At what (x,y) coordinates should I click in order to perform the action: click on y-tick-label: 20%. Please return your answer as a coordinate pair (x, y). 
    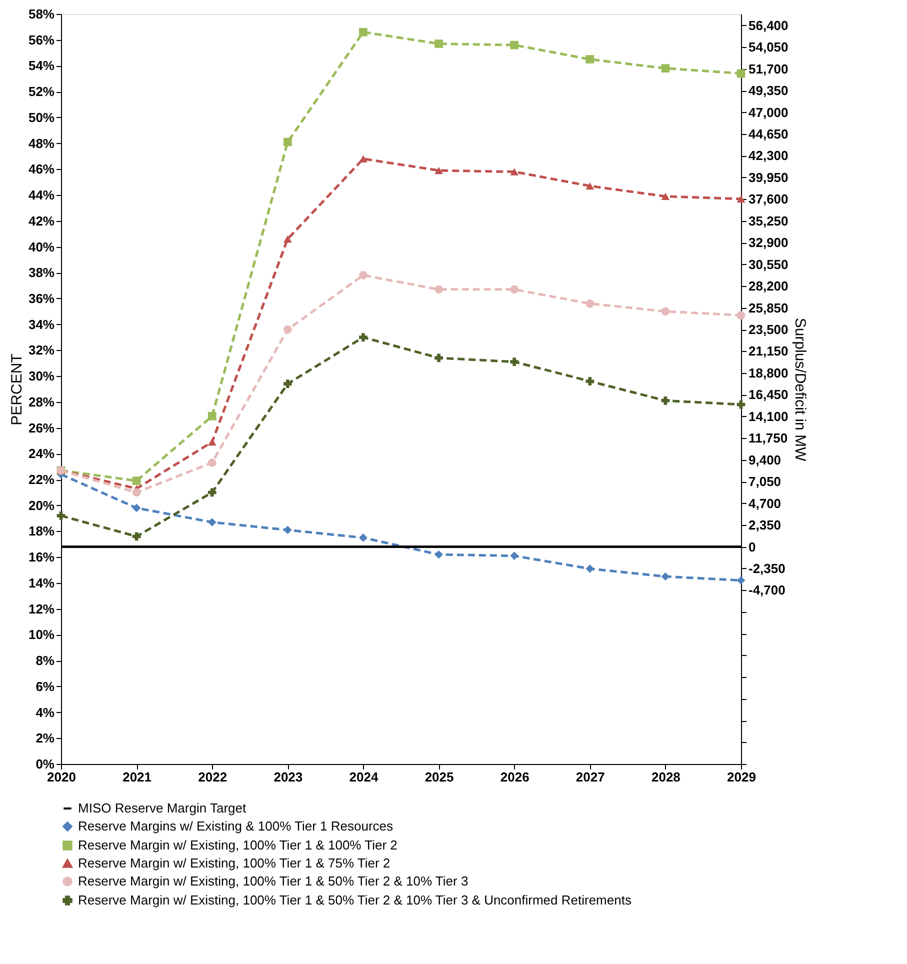
    Looking at the image, I should click on (41, 505).